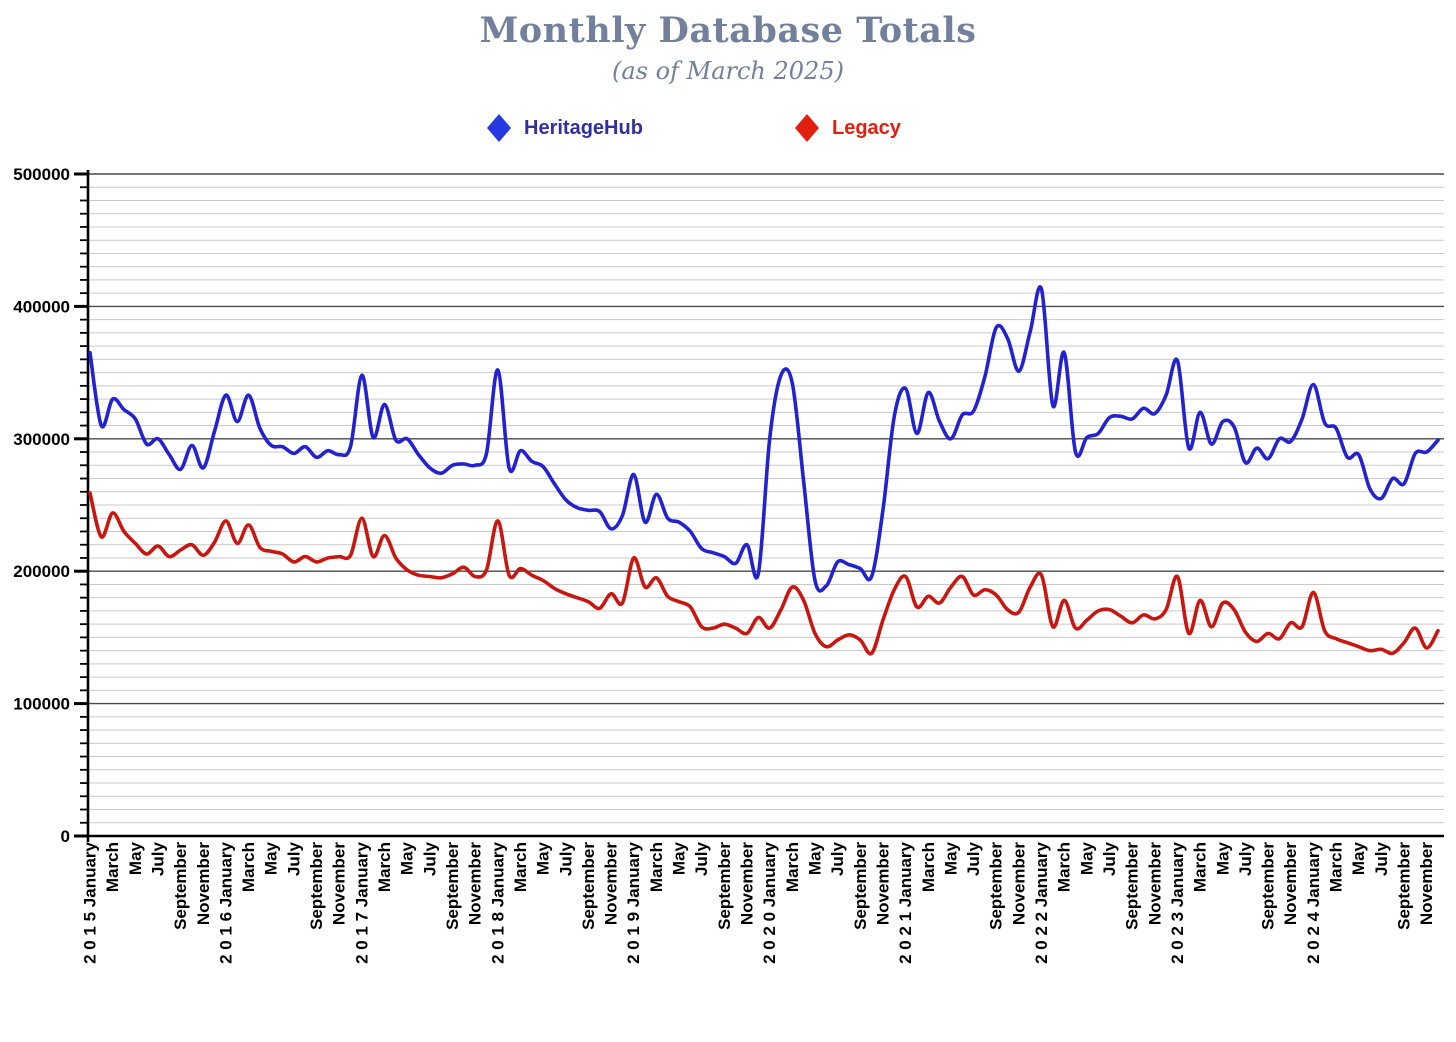 This screenshot has width=1456, height=1042. I want to click on page-title: Monthly Database Totals, so click(728, 30).